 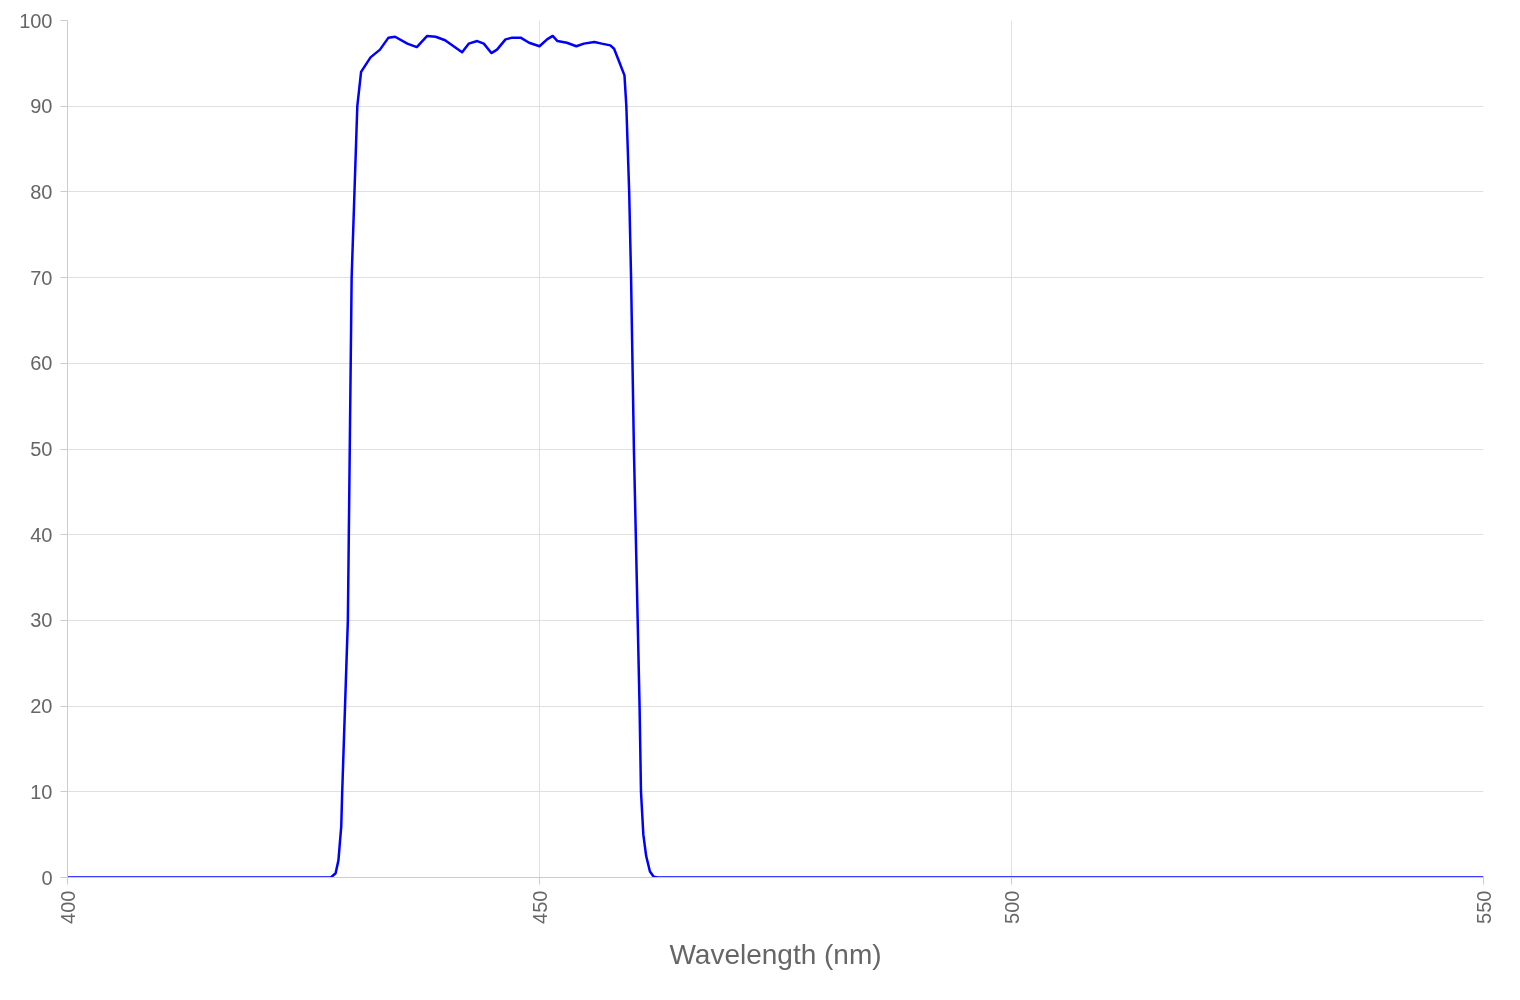 What do you see at coordinates (41, 191) in the screenshot?
I see `y-tick-label: 80` at bounding box center [41, 191].